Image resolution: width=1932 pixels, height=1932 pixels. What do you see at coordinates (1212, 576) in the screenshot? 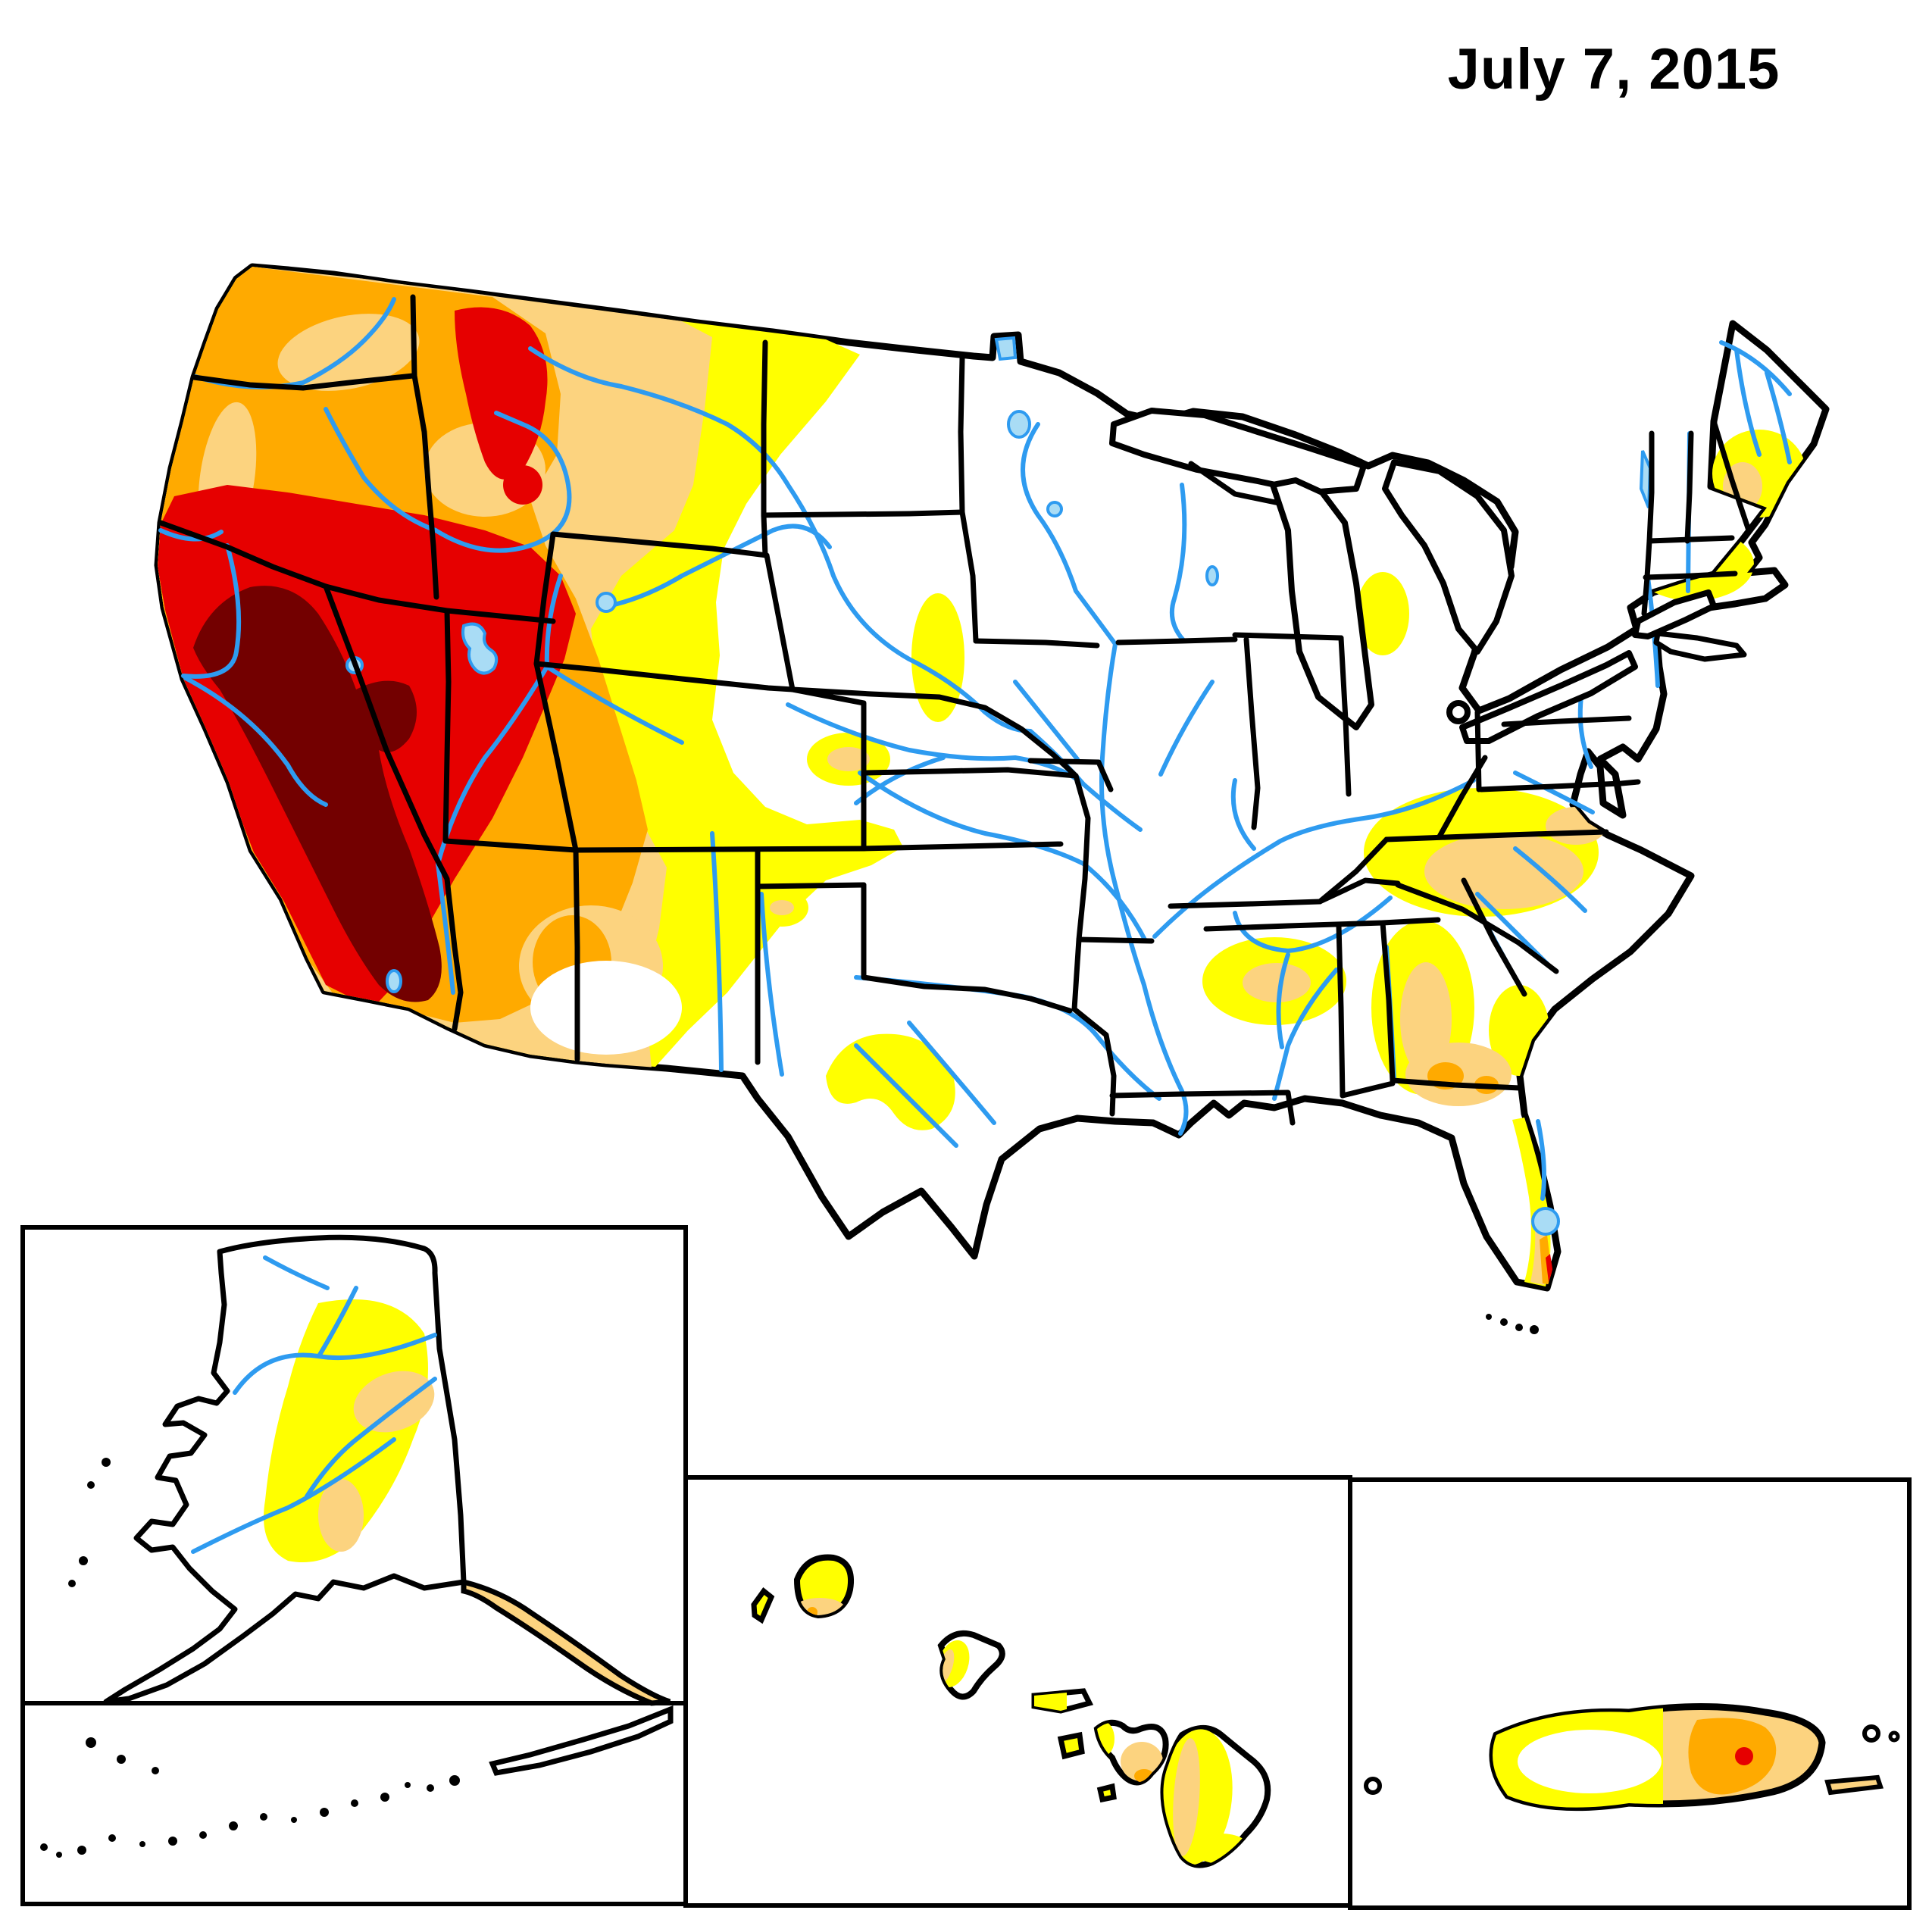
I see `lake-winnebago` at bounding box center [1212, 576].